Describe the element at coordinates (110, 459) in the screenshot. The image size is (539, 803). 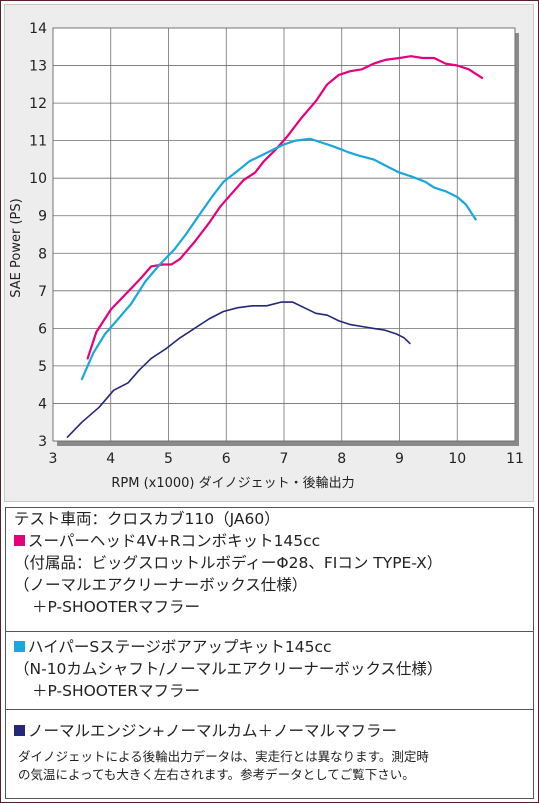
I see `x-tick-label: 4` at that location.